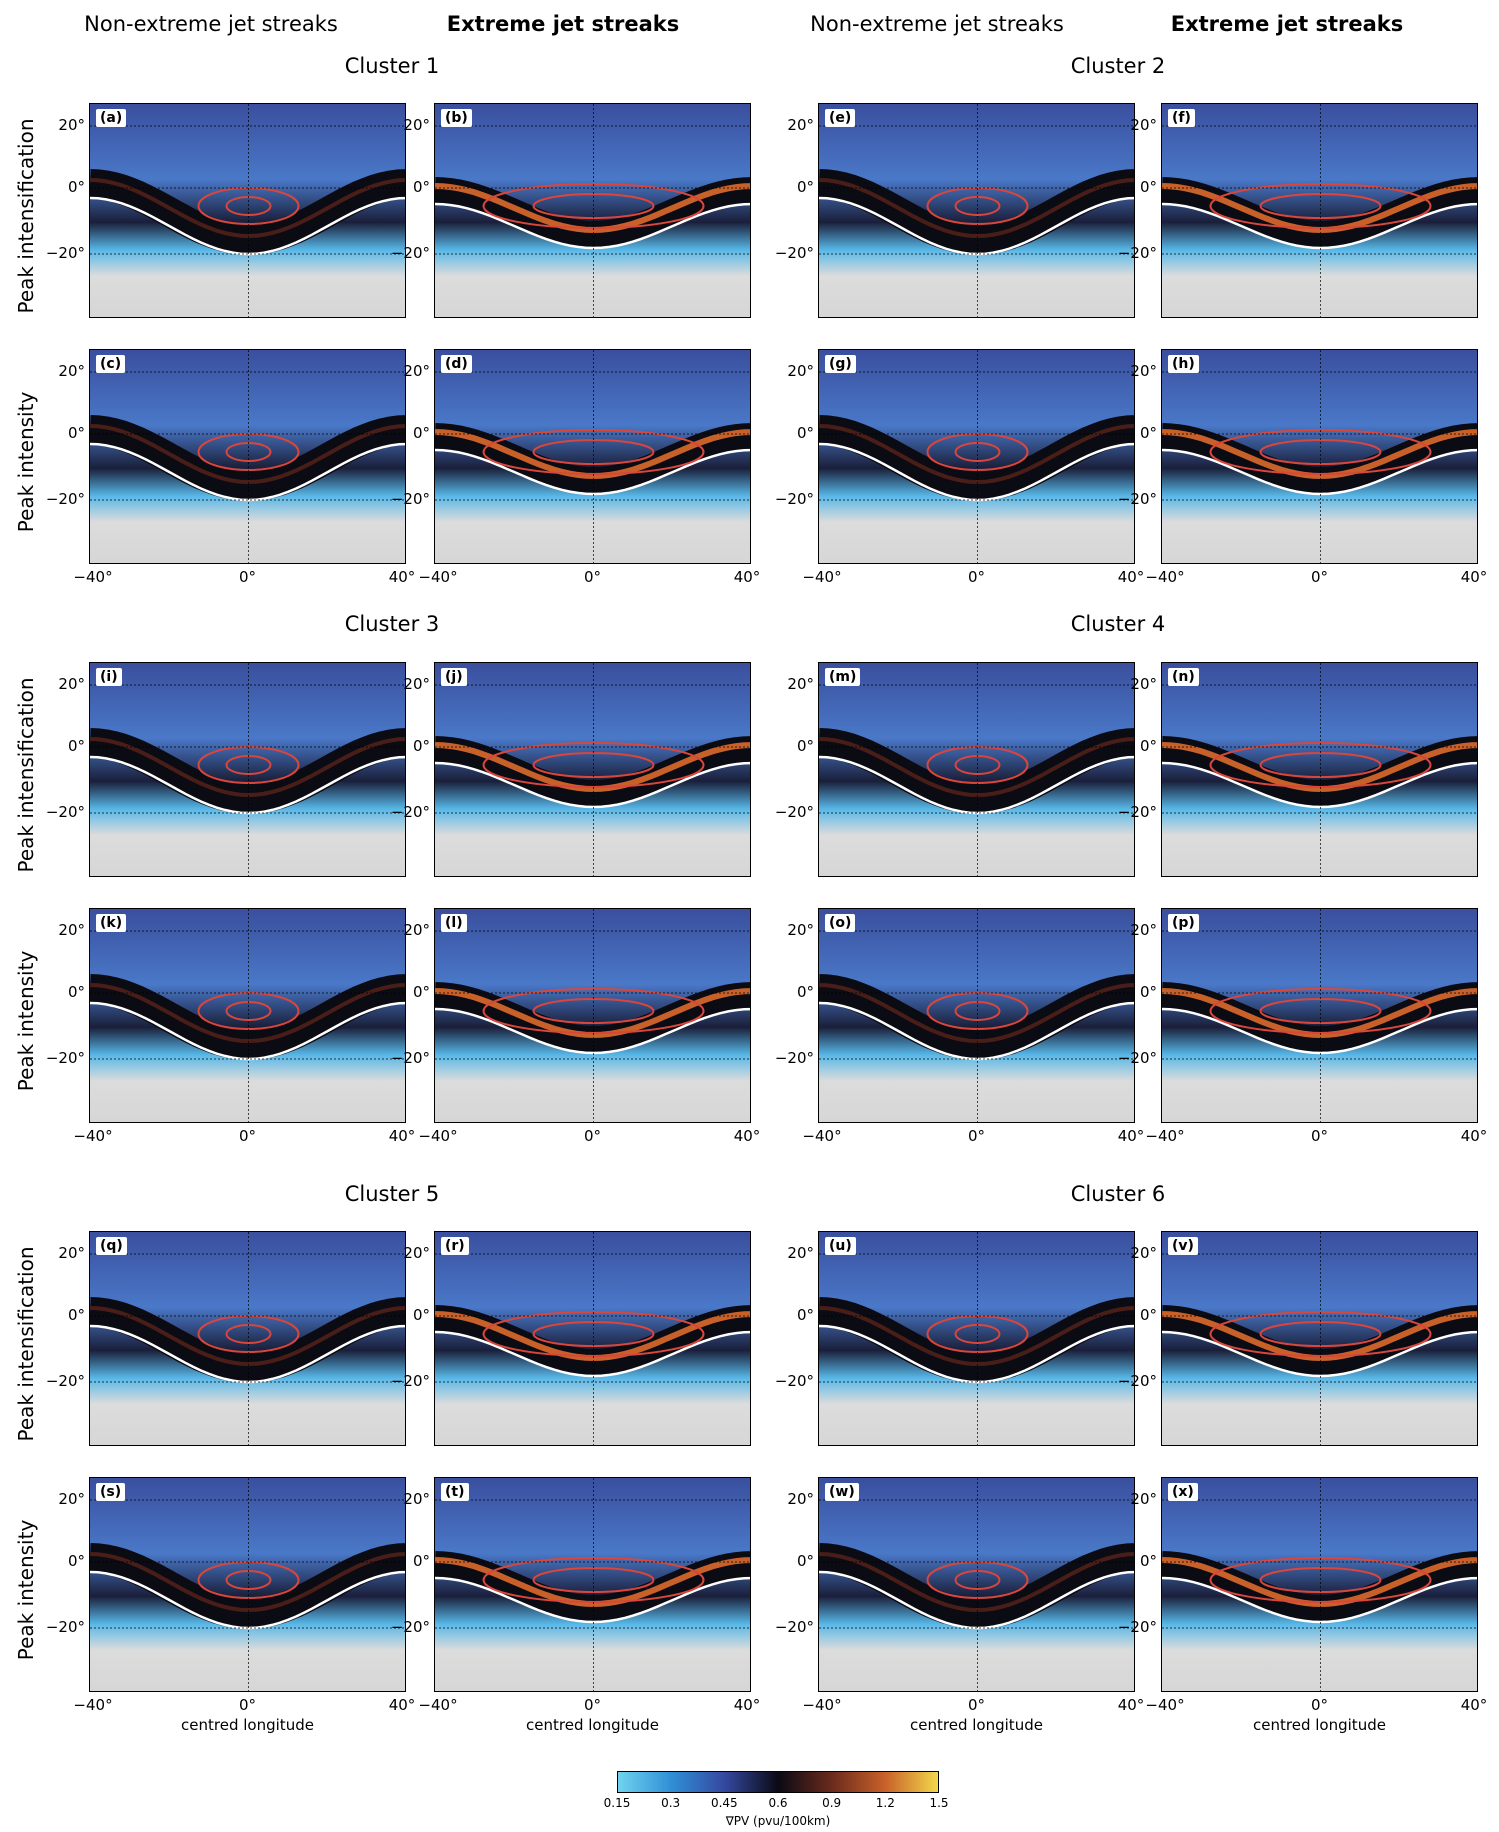  Describe the element at coordinates (1319, 1015) in the screenshot. I see `map-panel: (p)` at that location.